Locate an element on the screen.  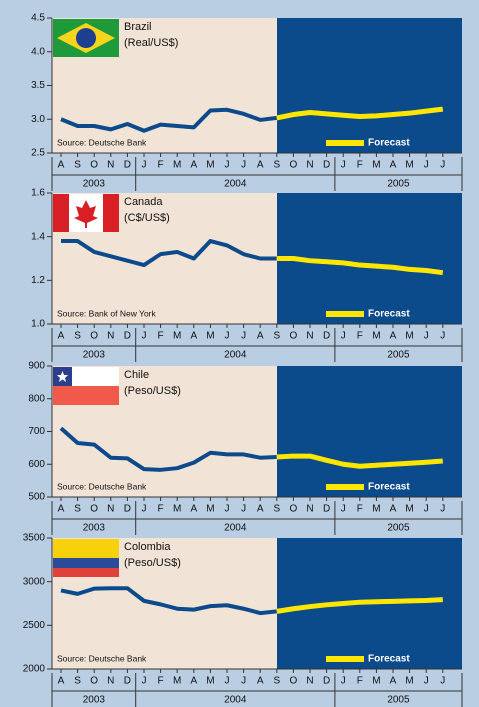
y-tick-label: 500 is located at coordinates (36, 497).